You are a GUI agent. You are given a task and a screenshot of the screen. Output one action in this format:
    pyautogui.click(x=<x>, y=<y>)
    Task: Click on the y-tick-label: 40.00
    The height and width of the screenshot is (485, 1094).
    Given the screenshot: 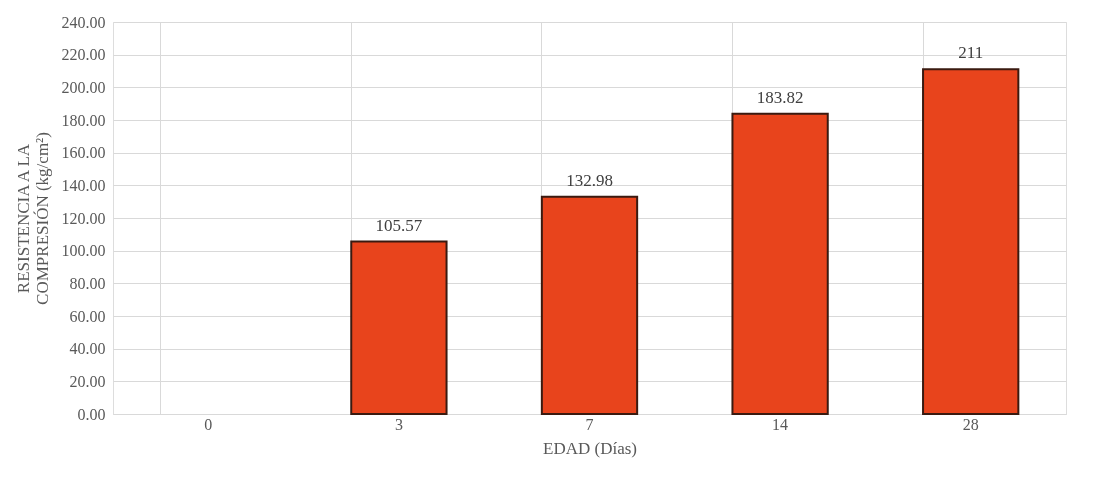 What is the action you would take?
    pyautogui.click(x=87, y=349)
    